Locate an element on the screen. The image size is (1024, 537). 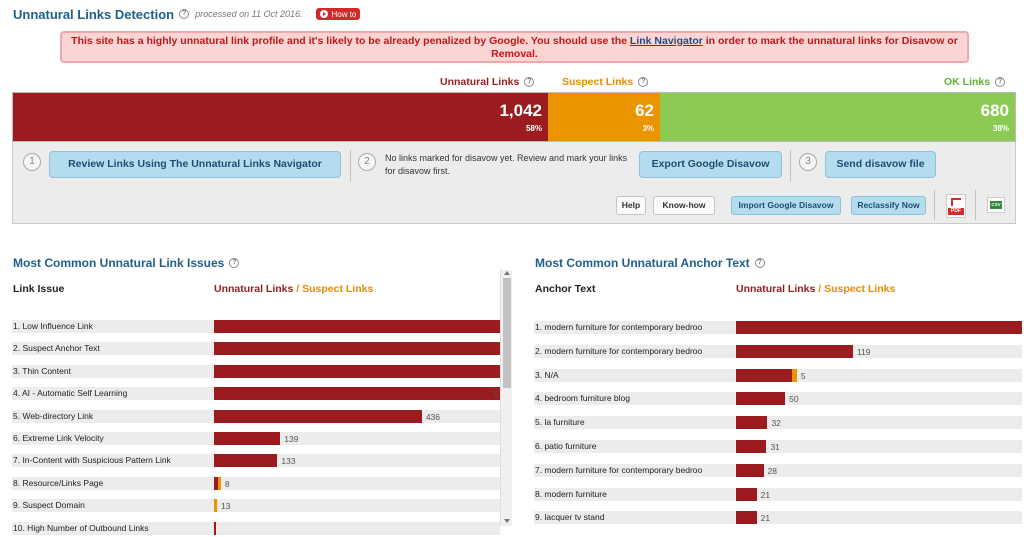
chart-row: 3. N/A 5 is located at coordinates (778, 375).